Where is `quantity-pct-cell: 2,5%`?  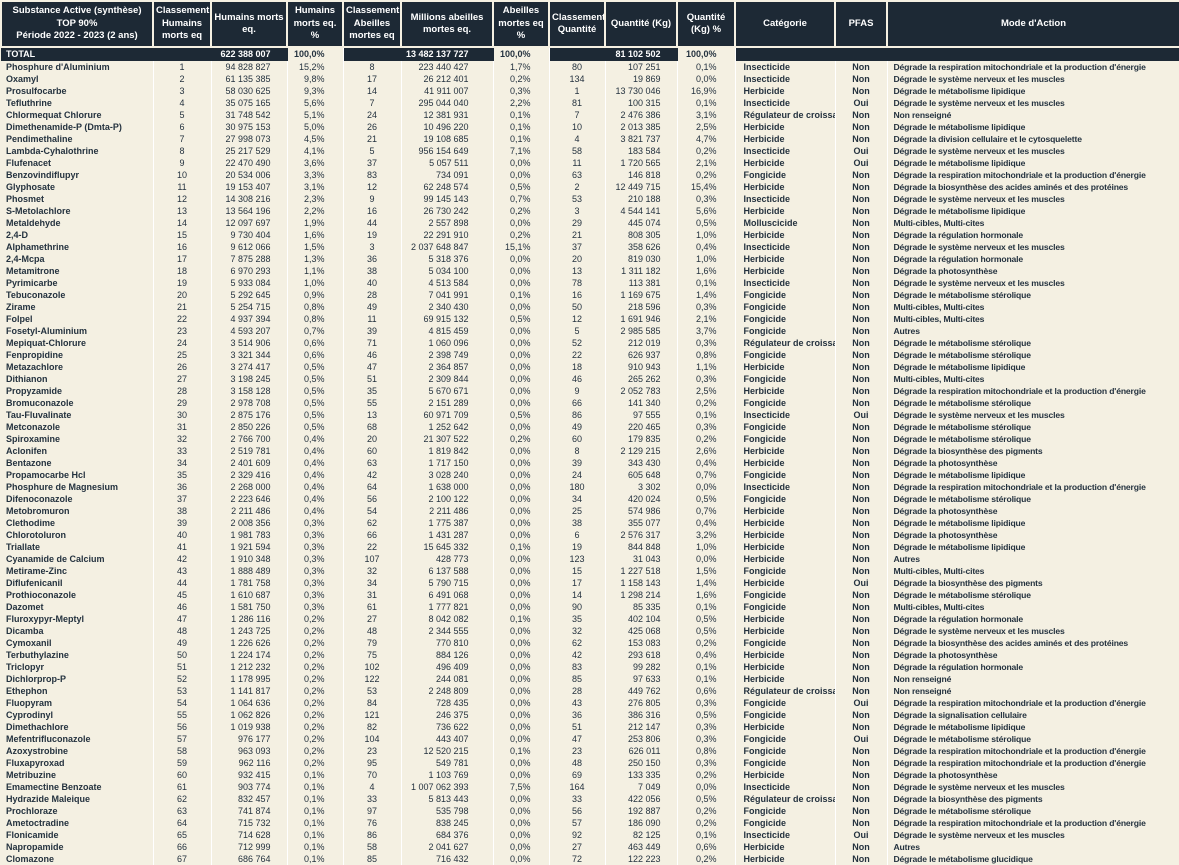 quantity-pct-cell: 2,5% is located at coordinates (706, 127).